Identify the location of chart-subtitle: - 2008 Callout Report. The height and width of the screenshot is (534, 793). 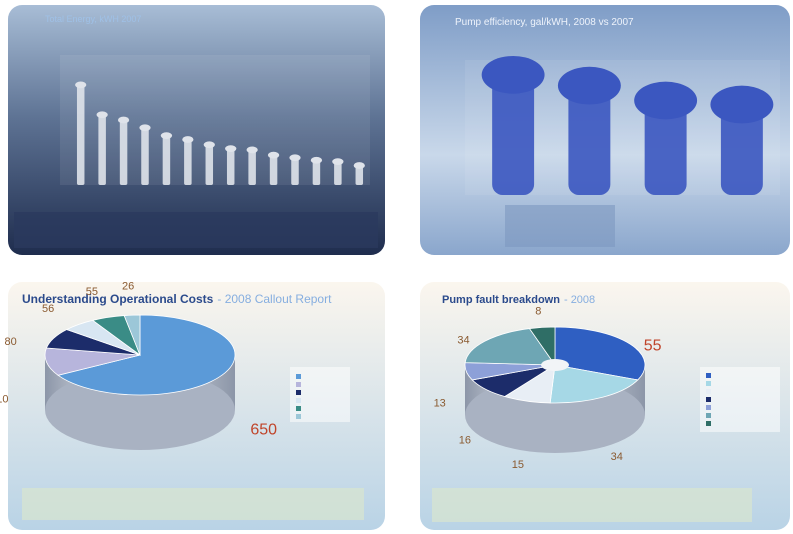
(274, 299).